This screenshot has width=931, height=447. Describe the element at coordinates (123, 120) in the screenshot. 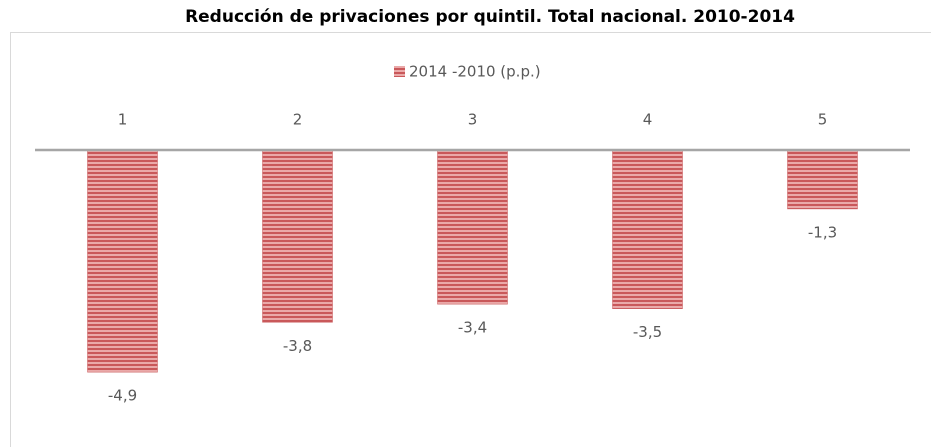

I see `category-label: 1` at that location.